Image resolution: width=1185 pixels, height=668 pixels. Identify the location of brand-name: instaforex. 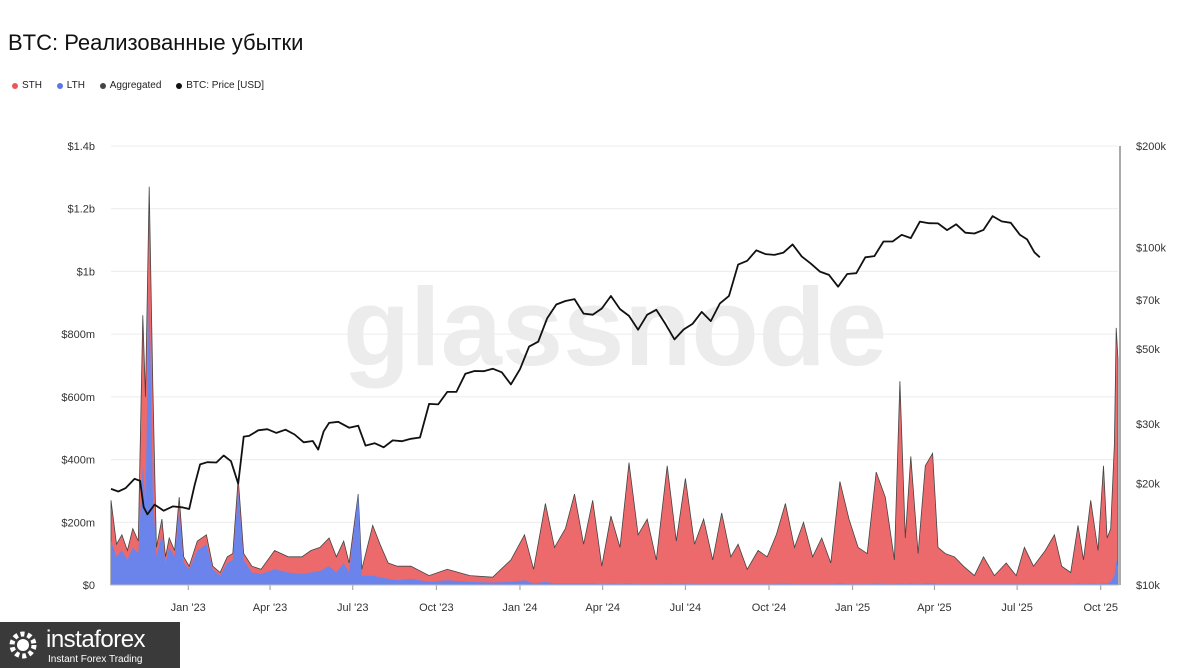
(96, 639).